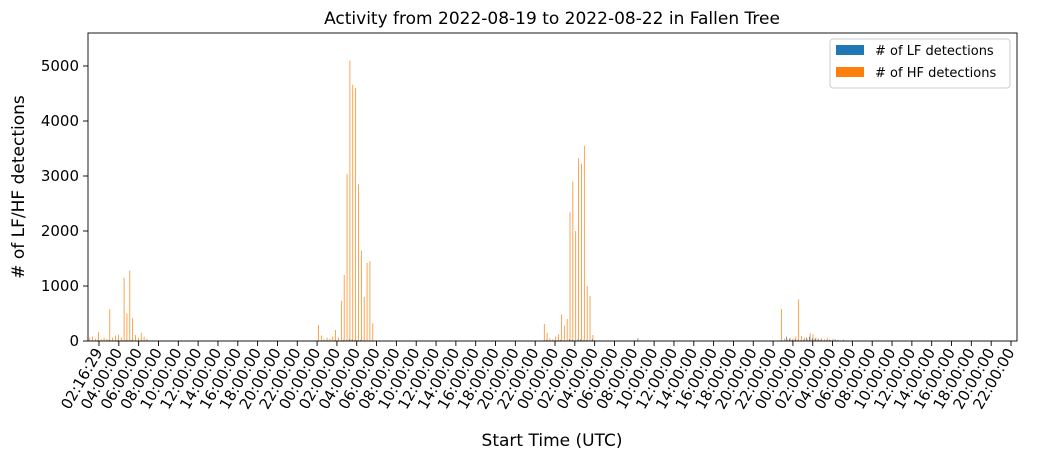  What do you see at coordinates (60, 121) in the screenshot?
I see `y-tick-label: 4000` at bounding box center [60, 121].